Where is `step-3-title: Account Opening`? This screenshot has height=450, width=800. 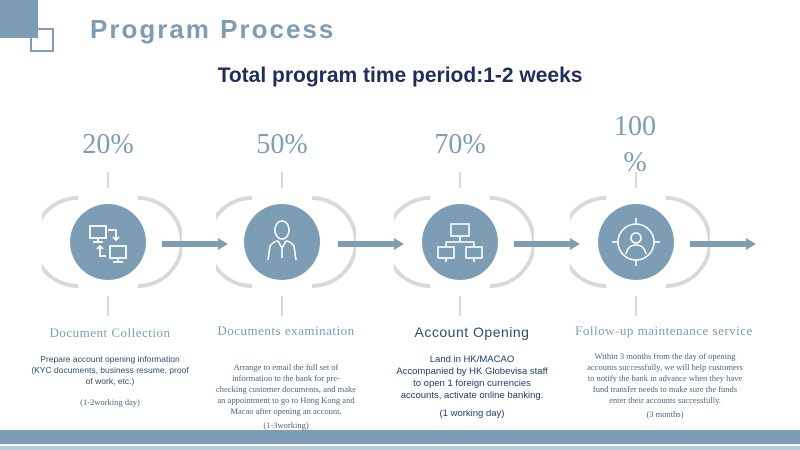
step-3-title: Account Opening is located at coordinates (472, 332).